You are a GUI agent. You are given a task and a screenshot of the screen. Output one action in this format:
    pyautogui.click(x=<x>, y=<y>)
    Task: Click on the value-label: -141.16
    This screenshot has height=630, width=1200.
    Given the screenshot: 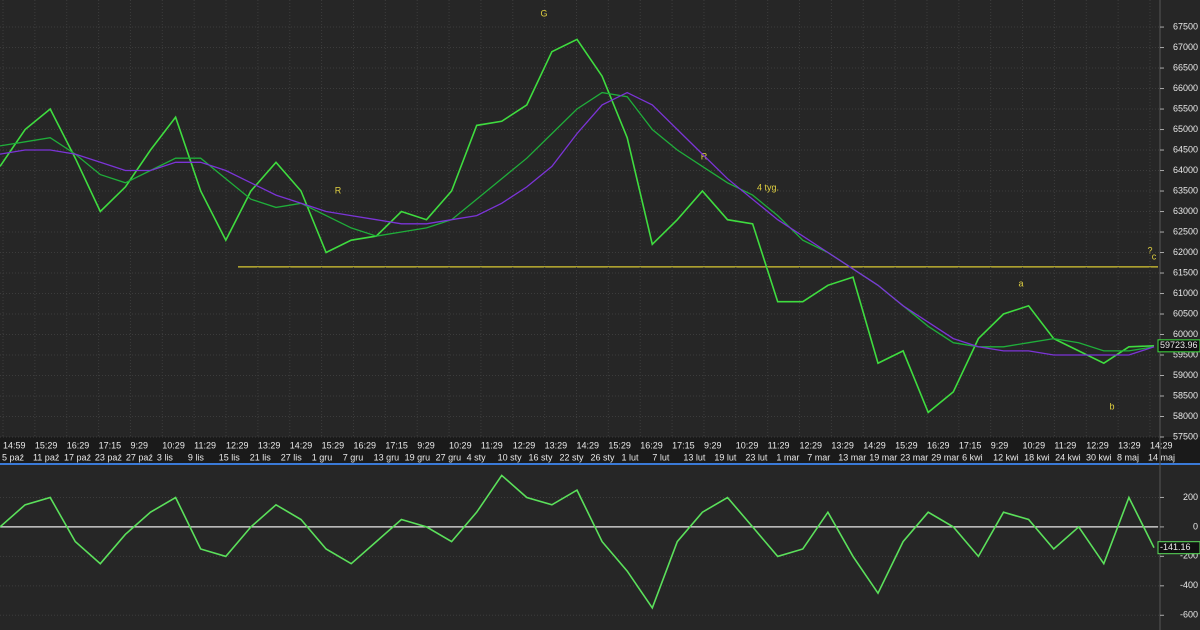 What is the action you would take?
    pyautogui.click(x=1175, y=547)
    